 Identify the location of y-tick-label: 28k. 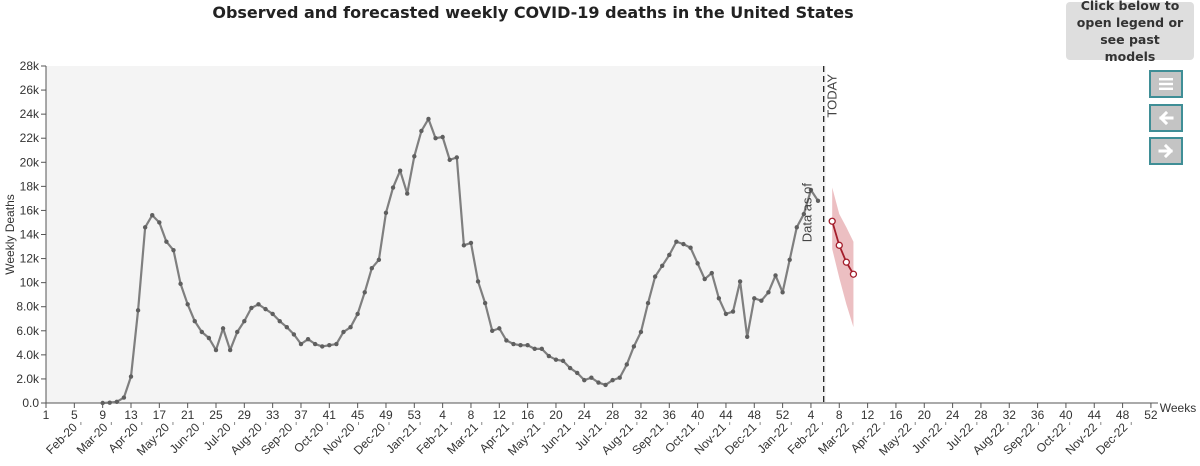
(30, 66).